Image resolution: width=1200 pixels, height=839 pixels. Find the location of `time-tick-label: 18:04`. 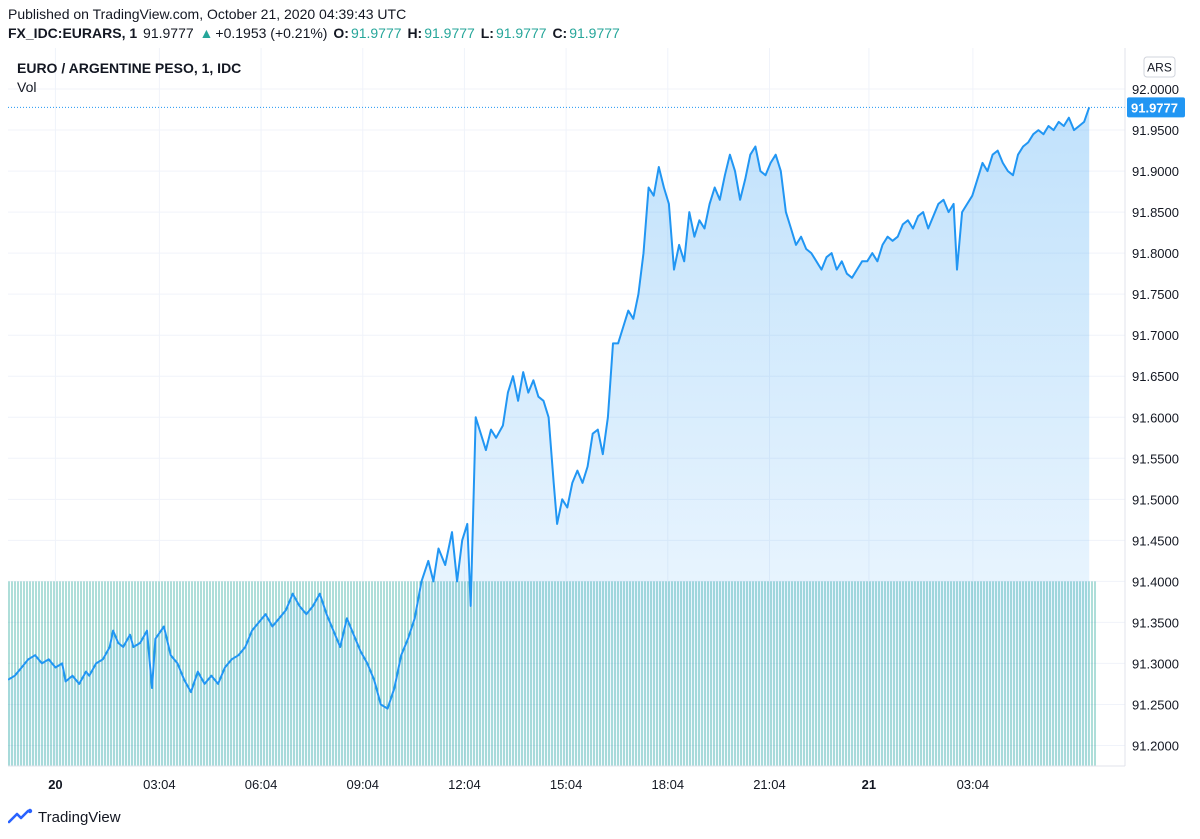

time-tick-label: 18:04 is located at coordinates (668, 784).